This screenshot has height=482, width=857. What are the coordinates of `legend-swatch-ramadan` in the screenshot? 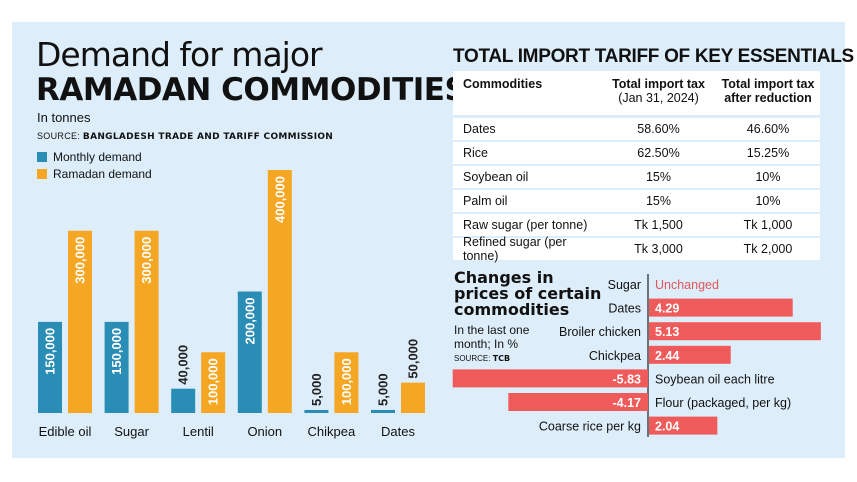 It's located at (42, 174).